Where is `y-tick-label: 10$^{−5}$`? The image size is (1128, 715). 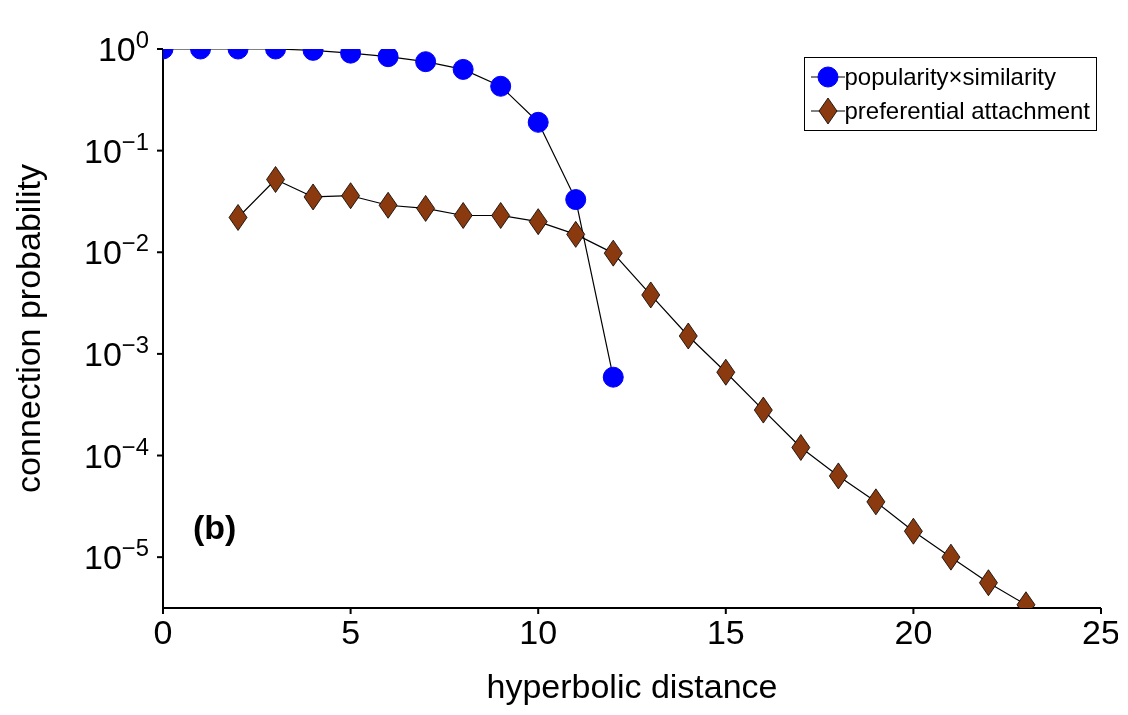
y-tick-label: 10$^{−5}$ is located at coordinates (116, 555).